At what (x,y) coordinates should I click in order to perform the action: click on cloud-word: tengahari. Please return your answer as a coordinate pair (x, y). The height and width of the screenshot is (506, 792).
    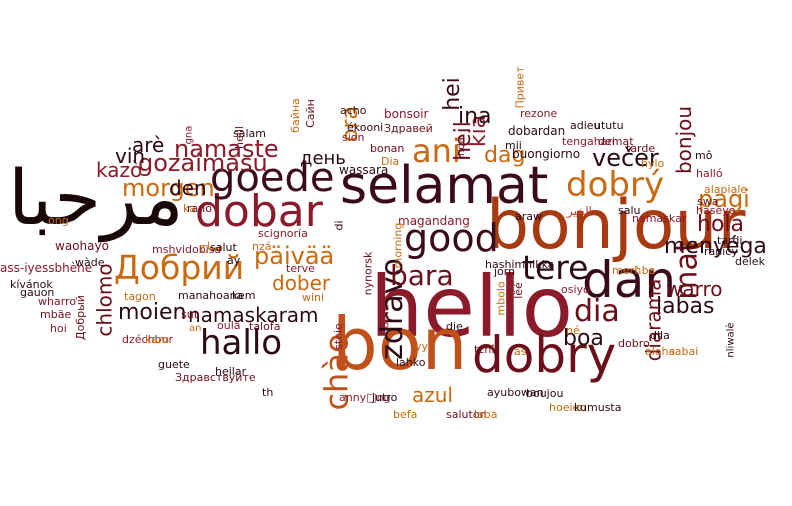
    Looking at the image, I should click on (589, 141).